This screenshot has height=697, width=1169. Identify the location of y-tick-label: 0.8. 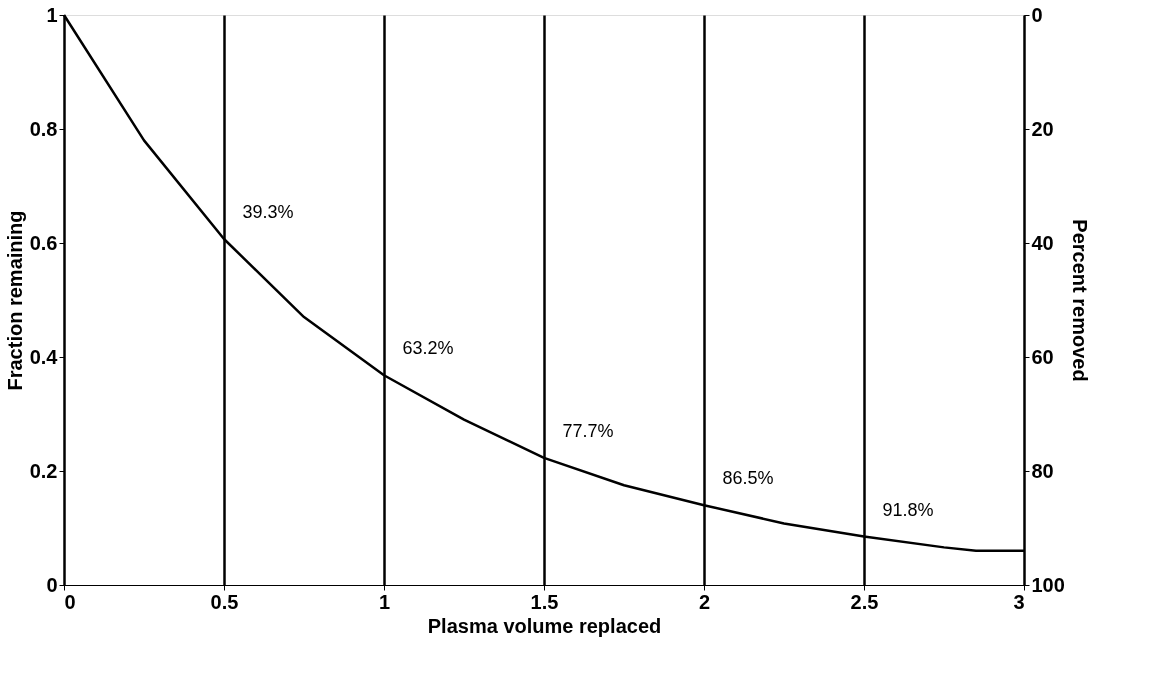
(43, 128).